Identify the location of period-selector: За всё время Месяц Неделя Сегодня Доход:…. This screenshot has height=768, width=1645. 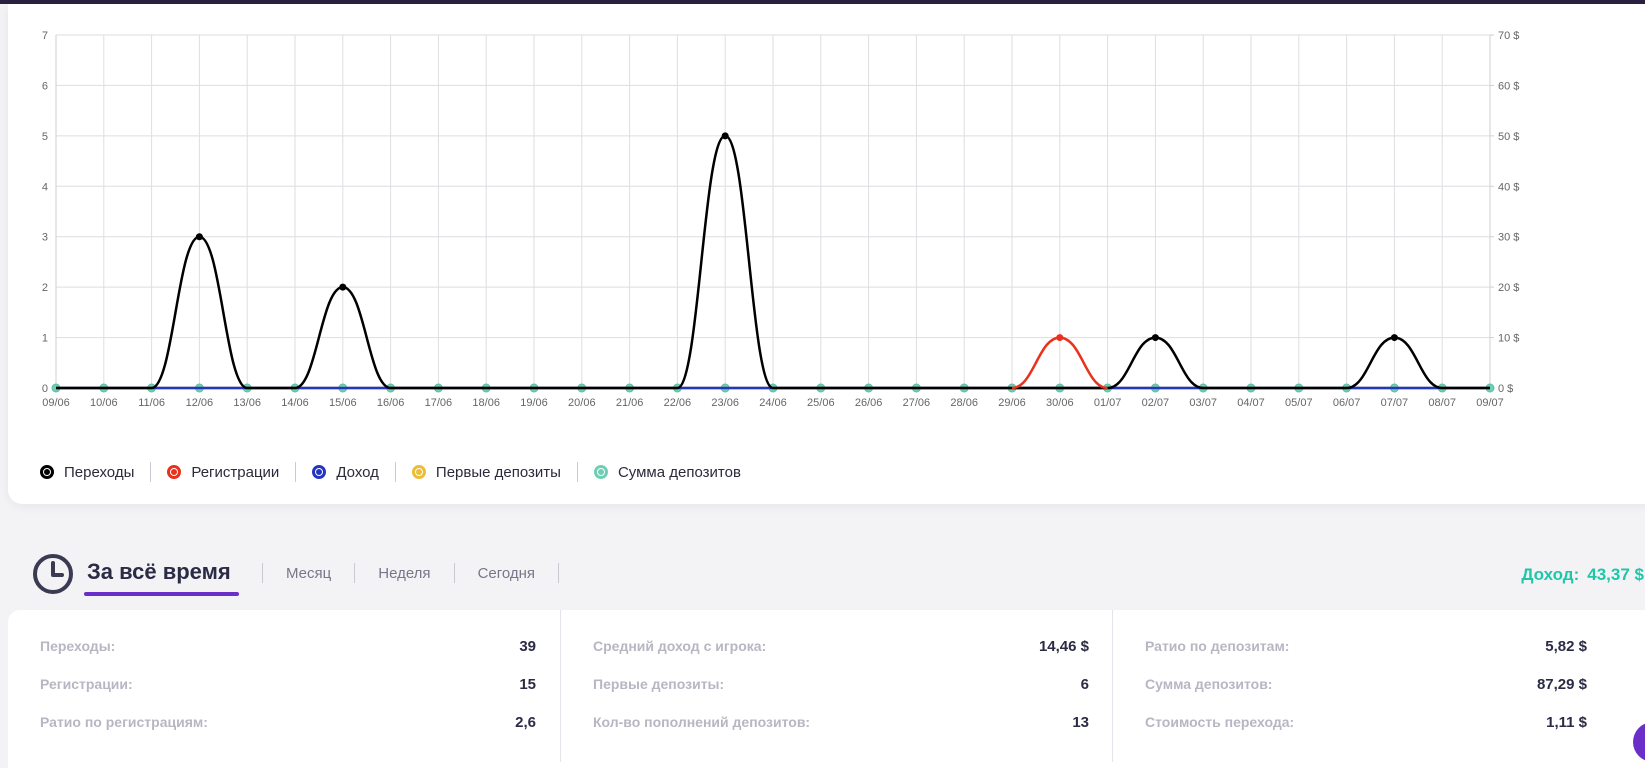
(838, 576).